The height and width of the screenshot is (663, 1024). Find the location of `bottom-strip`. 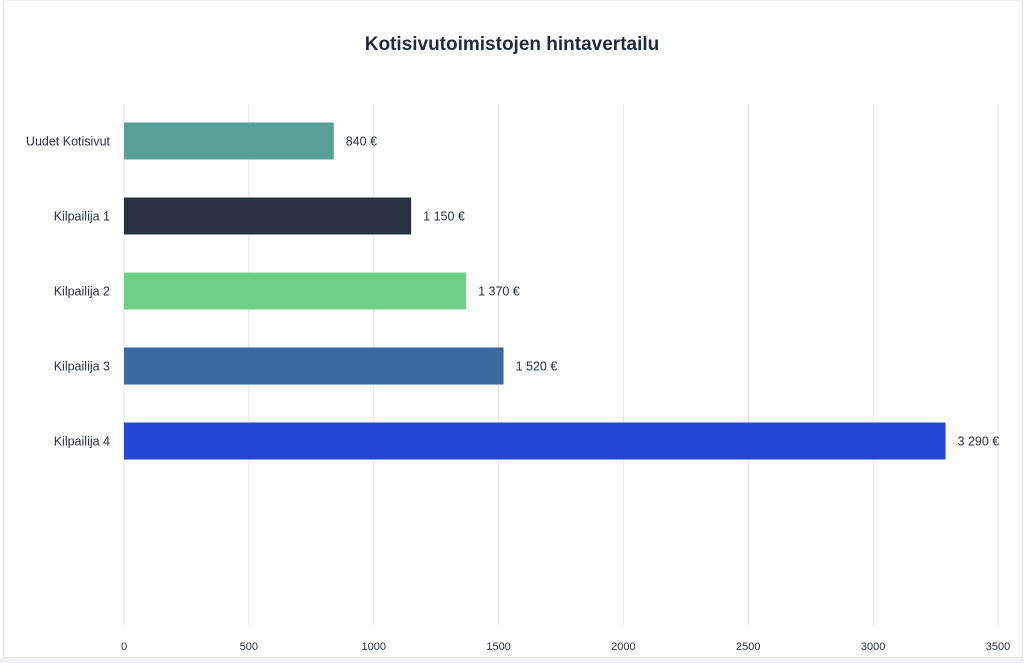

bottom-strip is located at coordinates (512, 660).